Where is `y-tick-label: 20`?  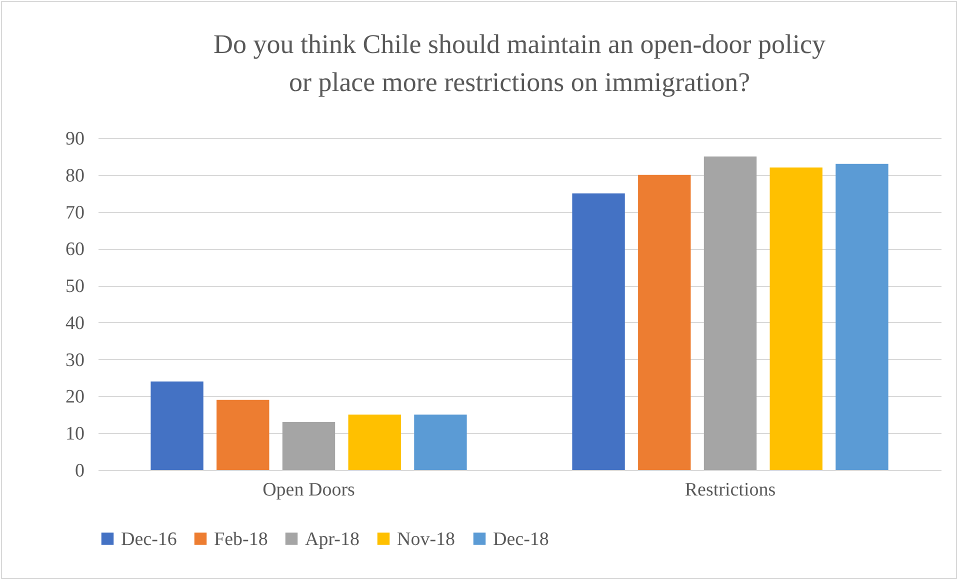
y-tick-label: 20 is located at coordinates (75, 397).